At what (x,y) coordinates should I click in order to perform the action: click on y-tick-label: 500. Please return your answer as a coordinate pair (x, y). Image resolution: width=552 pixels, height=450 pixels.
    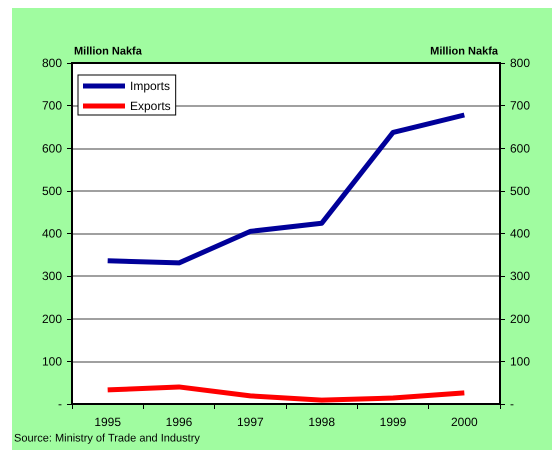
    Looking at the image, I should click on (52, 191).